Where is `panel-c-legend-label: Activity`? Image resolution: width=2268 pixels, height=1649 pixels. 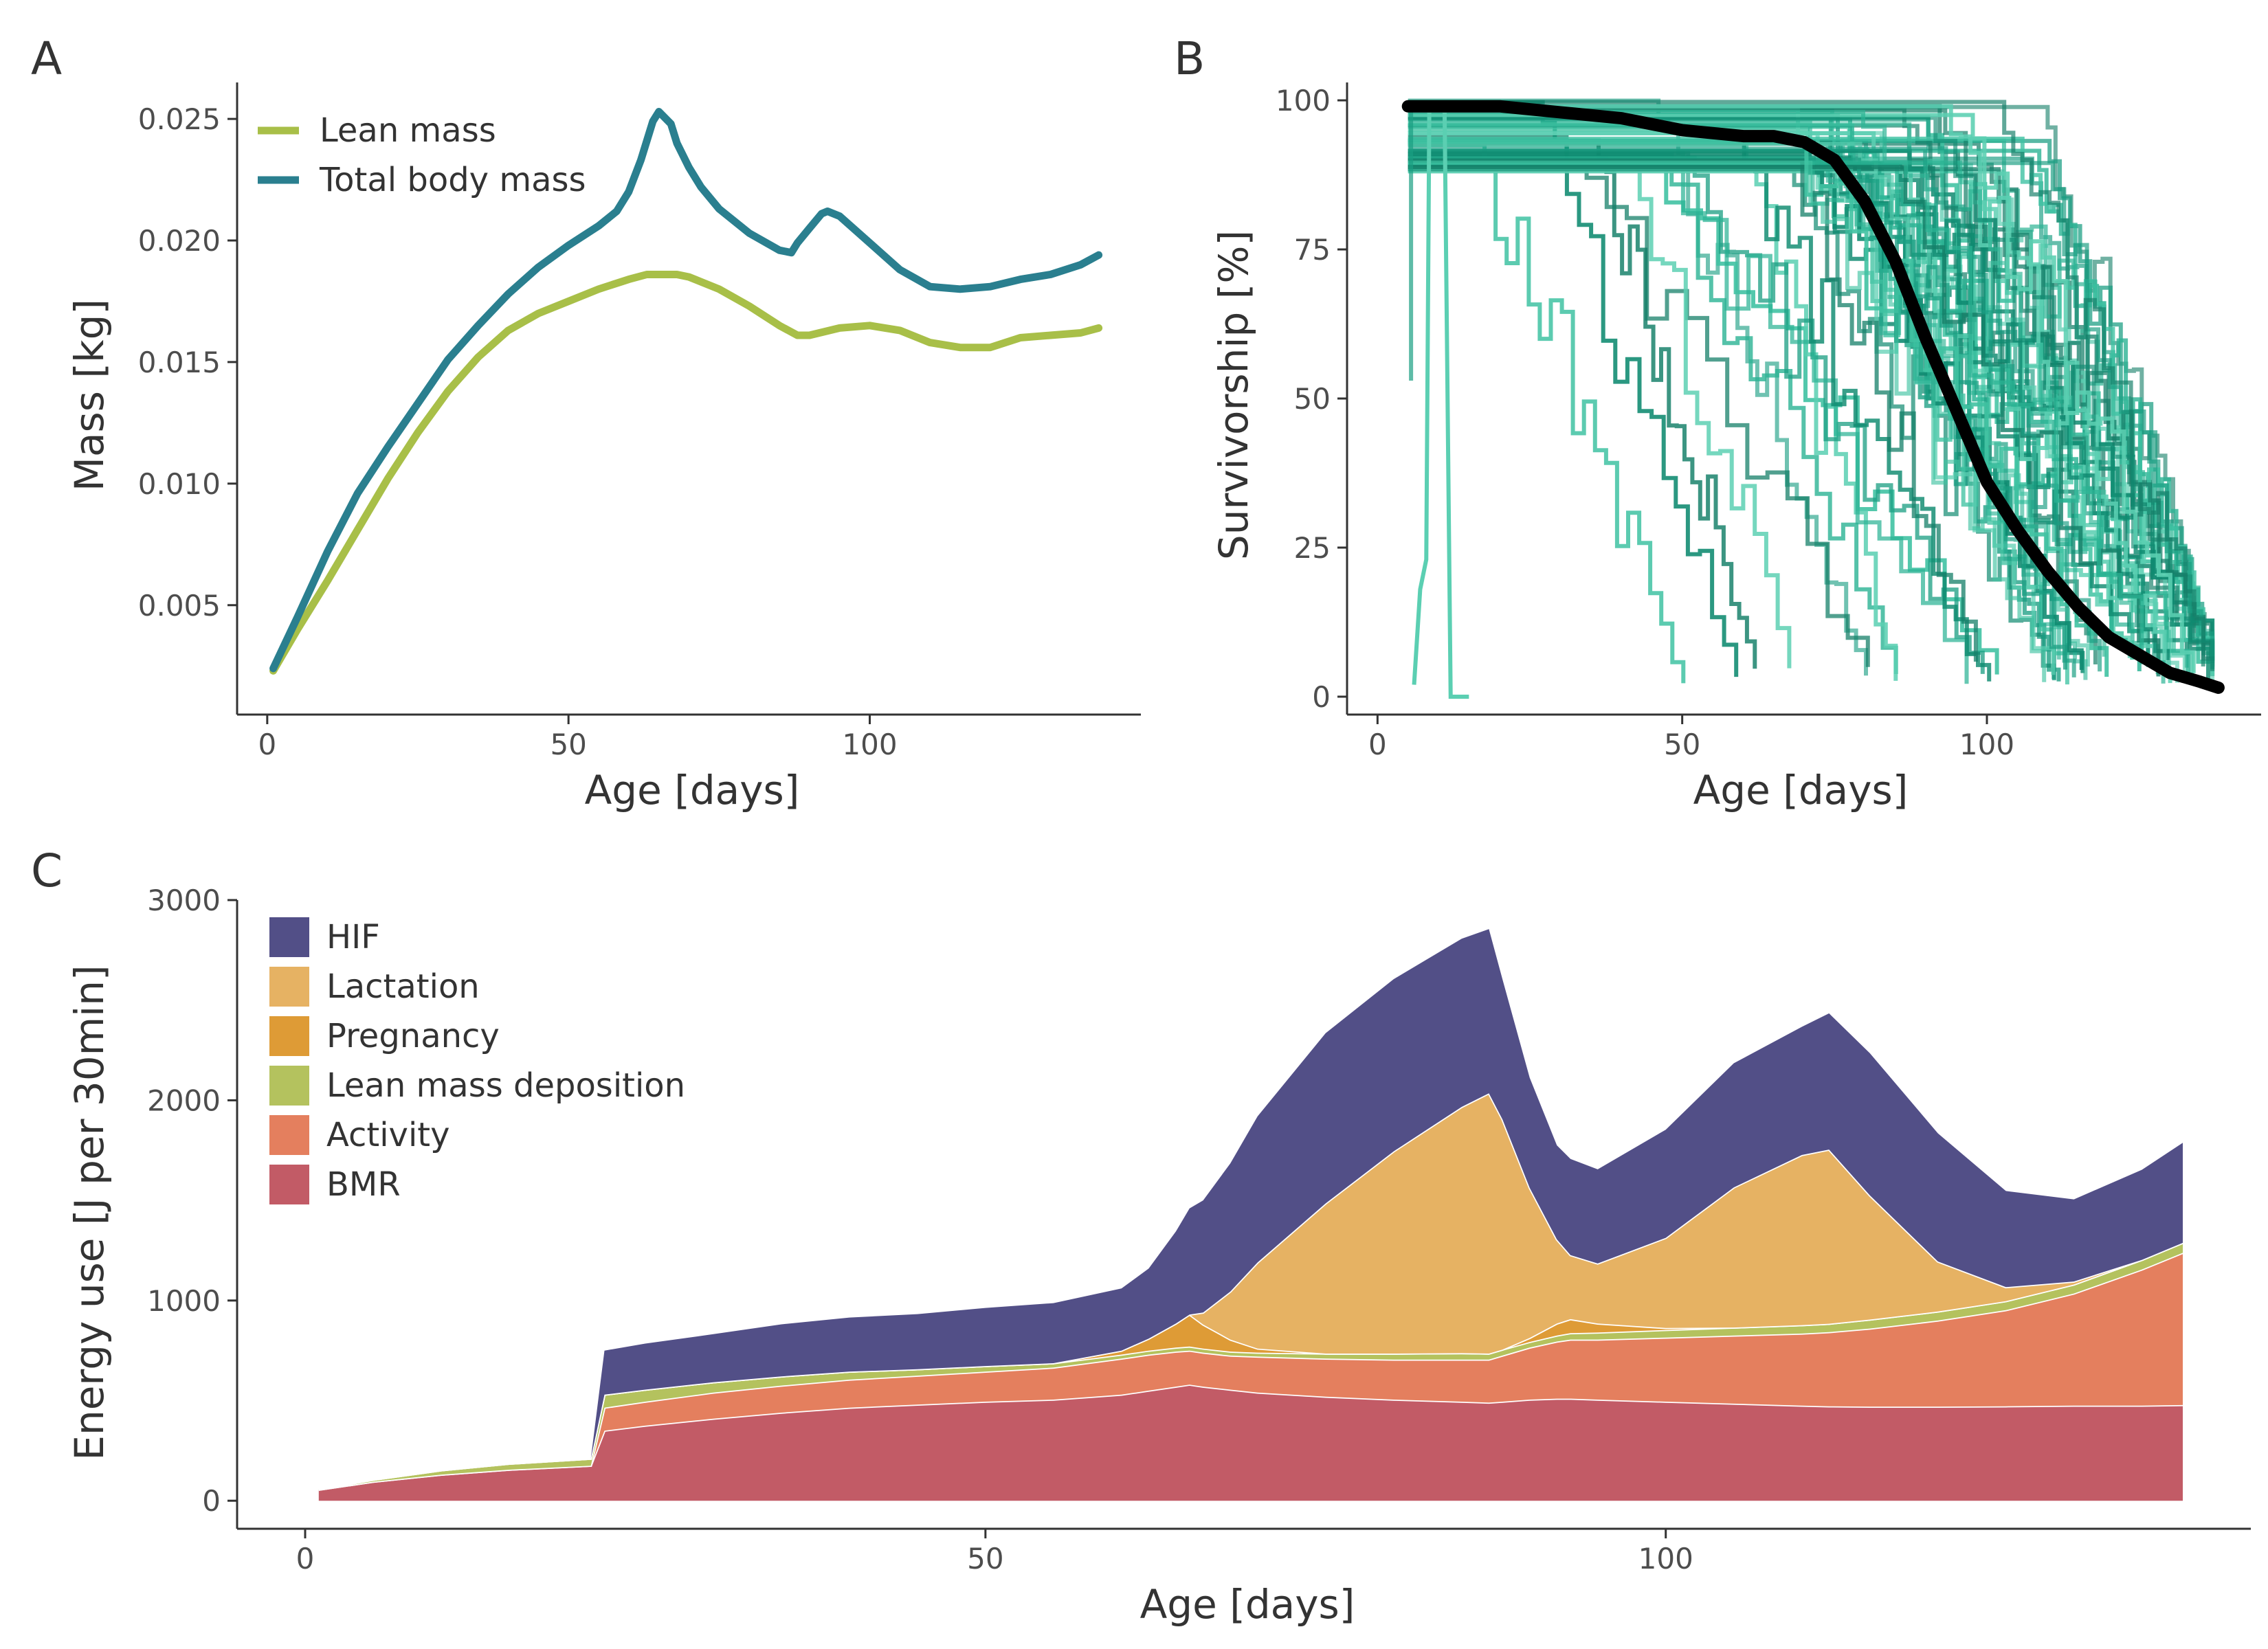 panel-c-legend-label: Activity is located at coordinates (388, 1135).